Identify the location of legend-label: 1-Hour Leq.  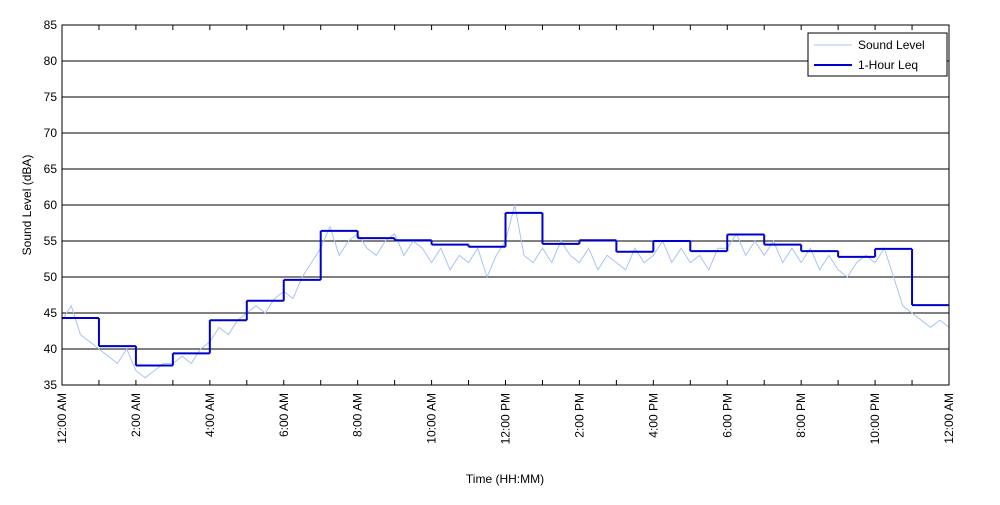
(888, 65).